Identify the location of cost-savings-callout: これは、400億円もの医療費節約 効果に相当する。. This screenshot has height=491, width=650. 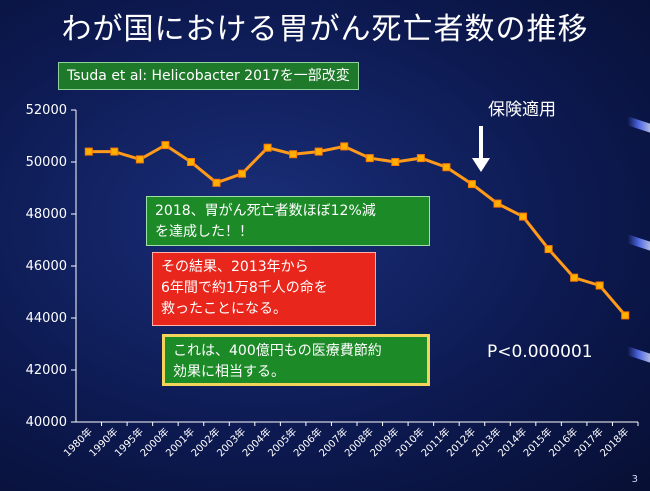
(296, 360).